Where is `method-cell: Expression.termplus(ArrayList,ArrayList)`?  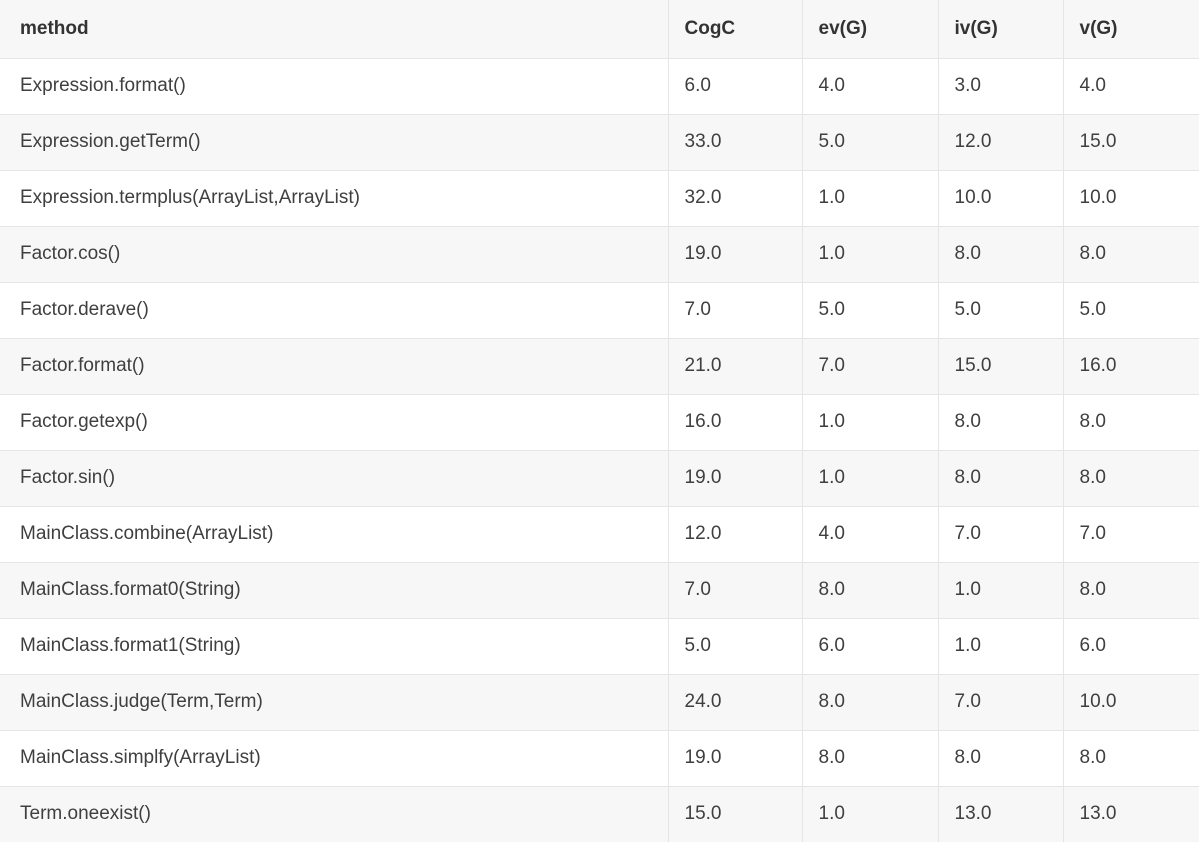
method-cell: Expression.termplus(ArrayList,ArrayList) is located at coordinates (334, 197).